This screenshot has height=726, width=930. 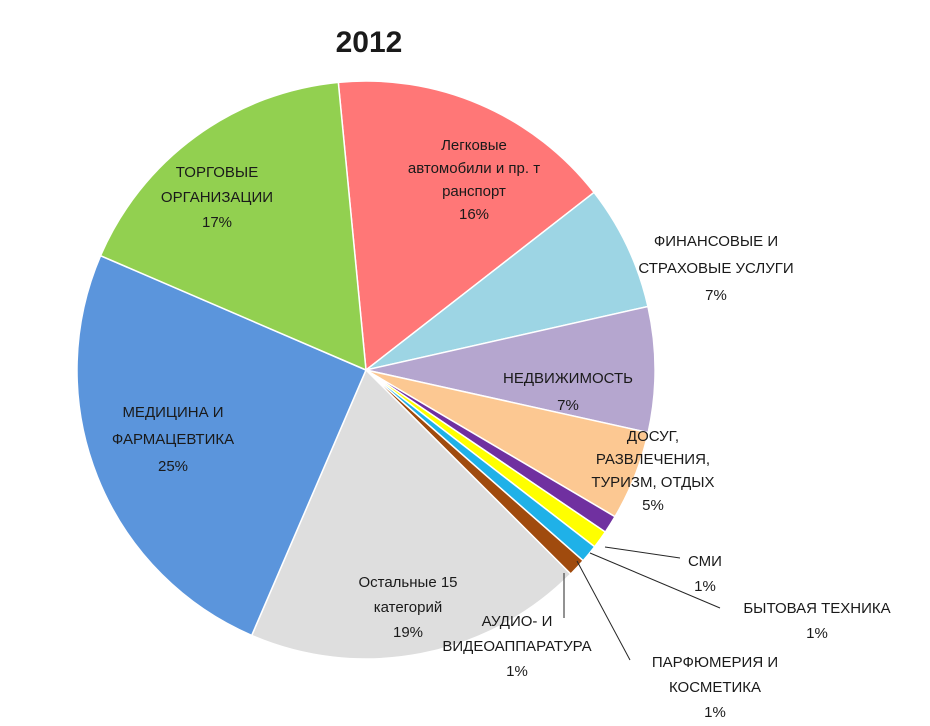 I want to click on slice-label-line: автомобили и пр. т, so click(x=474, y=168).